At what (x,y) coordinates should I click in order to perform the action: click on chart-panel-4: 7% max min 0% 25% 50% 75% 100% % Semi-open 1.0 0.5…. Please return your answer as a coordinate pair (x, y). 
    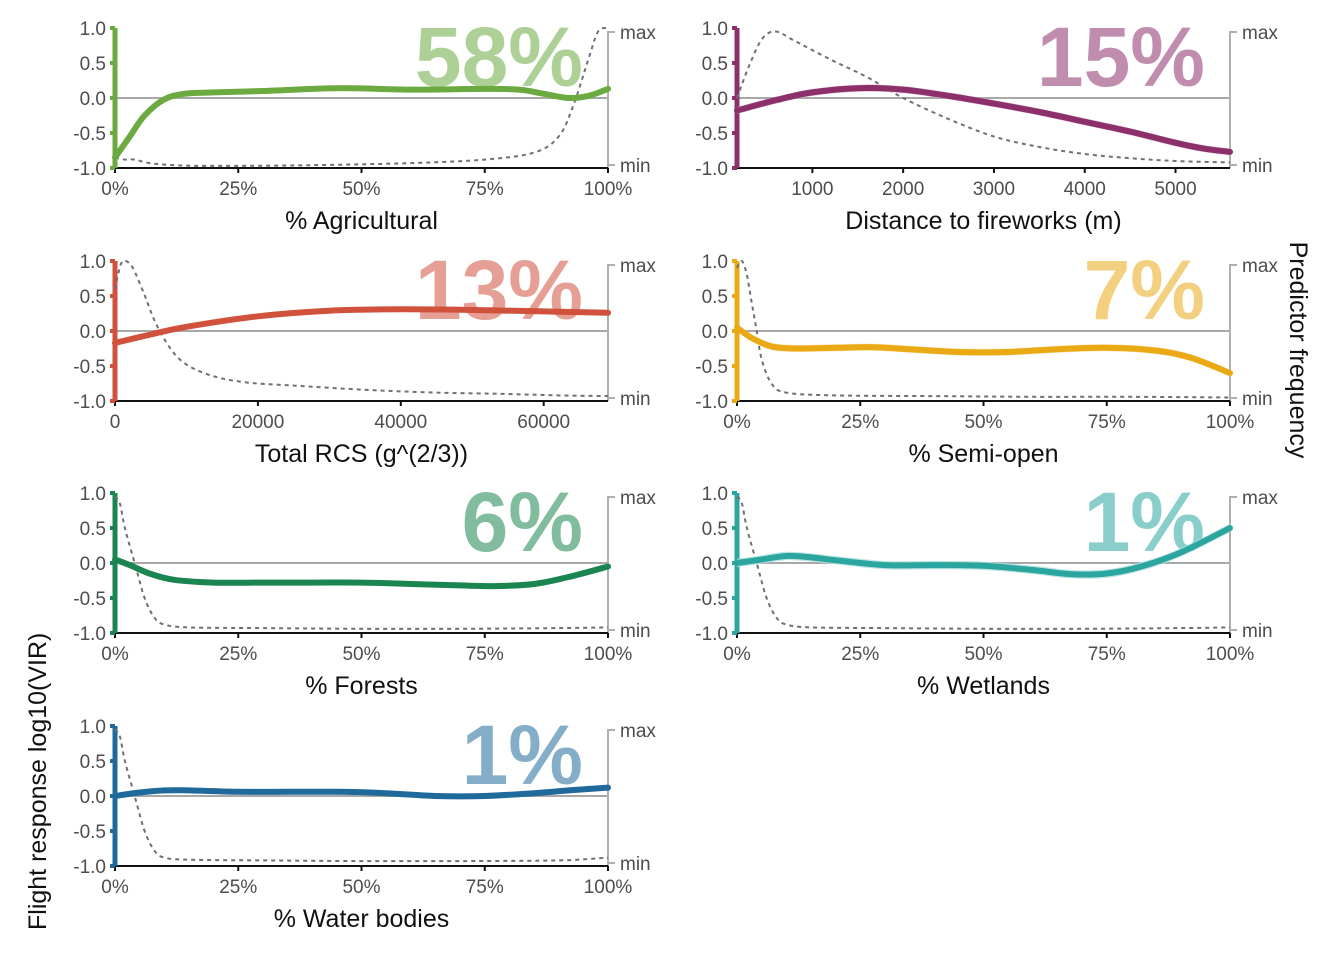
    Looking at the image, I should click on (986, 355).